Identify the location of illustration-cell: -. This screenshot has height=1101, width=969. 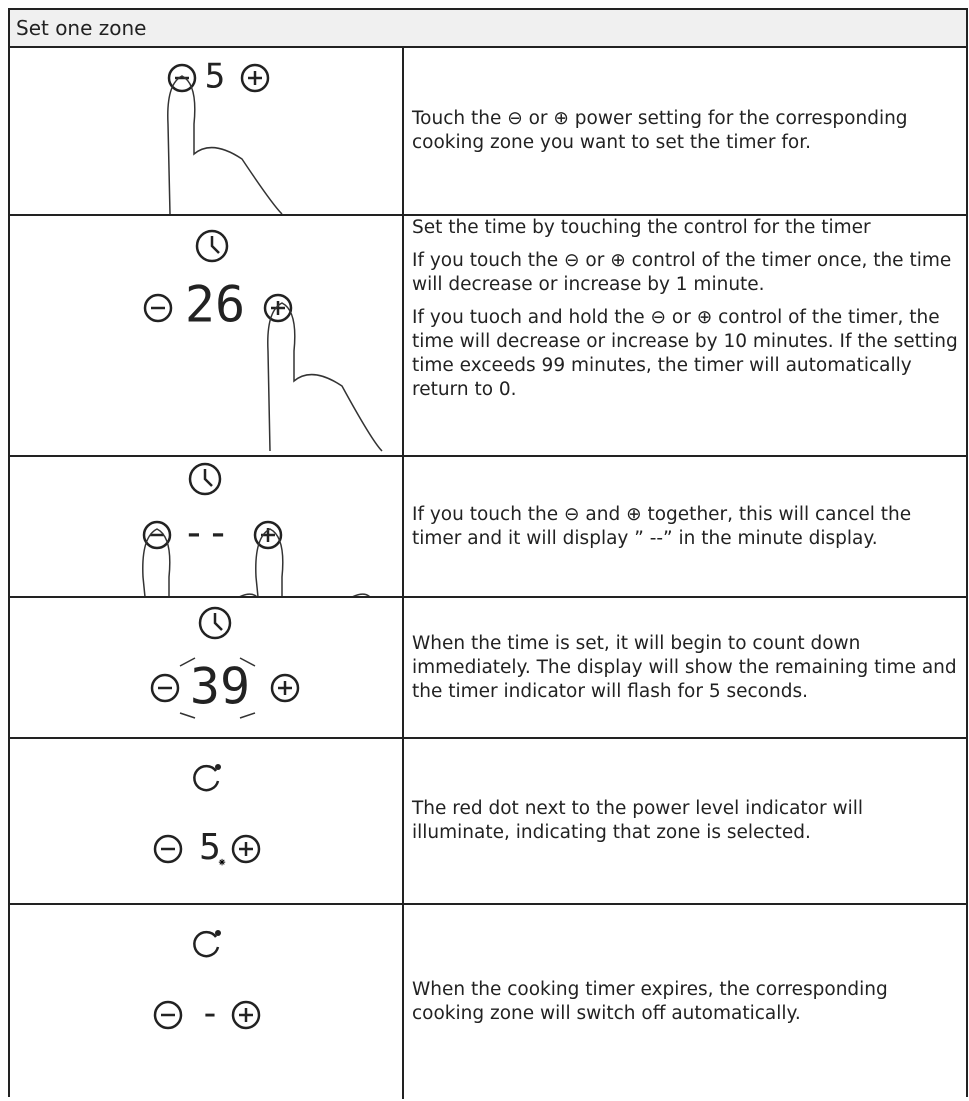
(207, 1002).